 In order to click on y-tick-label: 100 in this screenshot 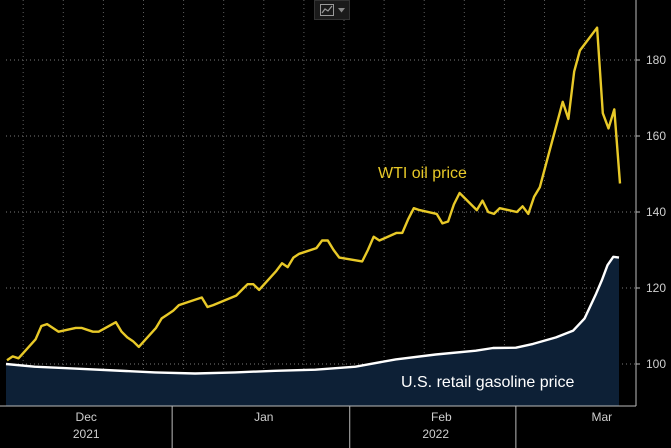, I will do `click(656, 364)`.